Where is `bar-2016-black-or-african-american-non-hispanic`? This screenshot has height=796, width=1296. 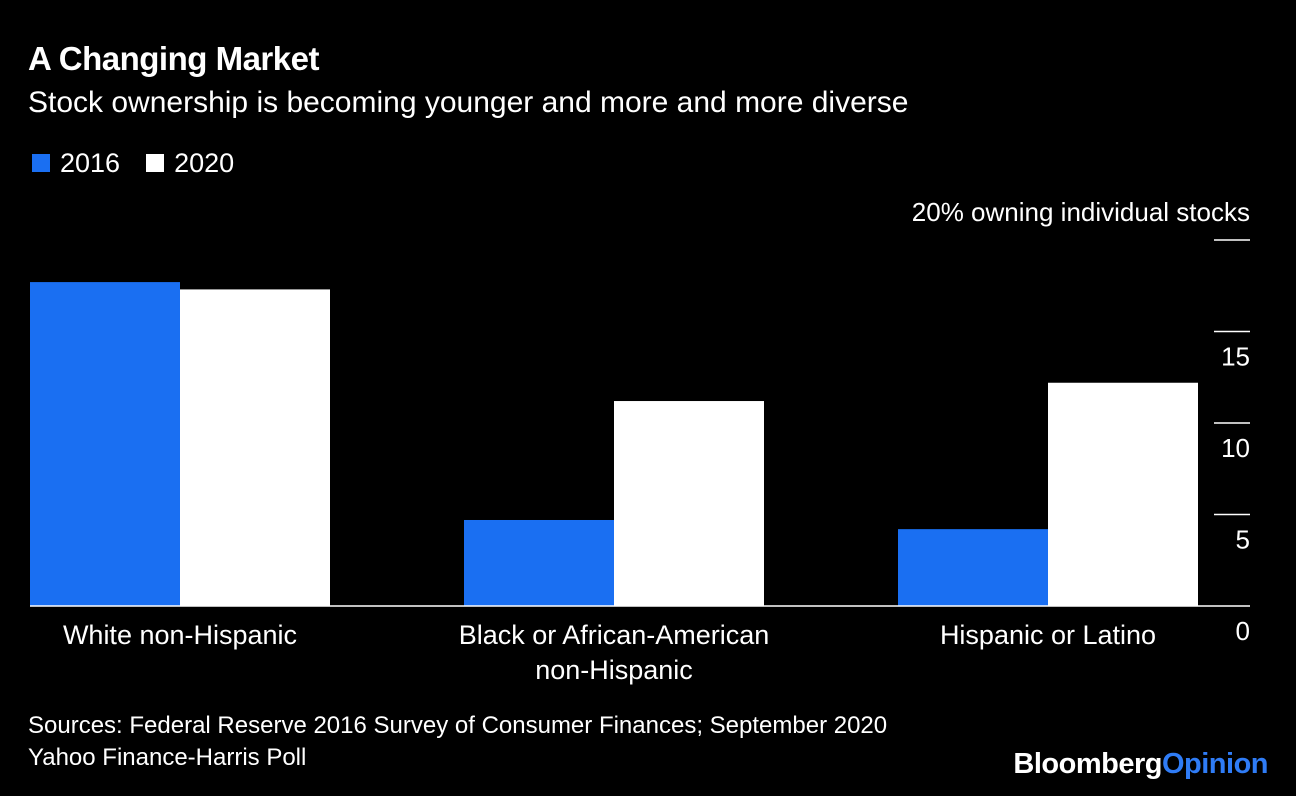 bar-2016-black-or-african-american-non-hispanic is located at coordinates (539, 562).